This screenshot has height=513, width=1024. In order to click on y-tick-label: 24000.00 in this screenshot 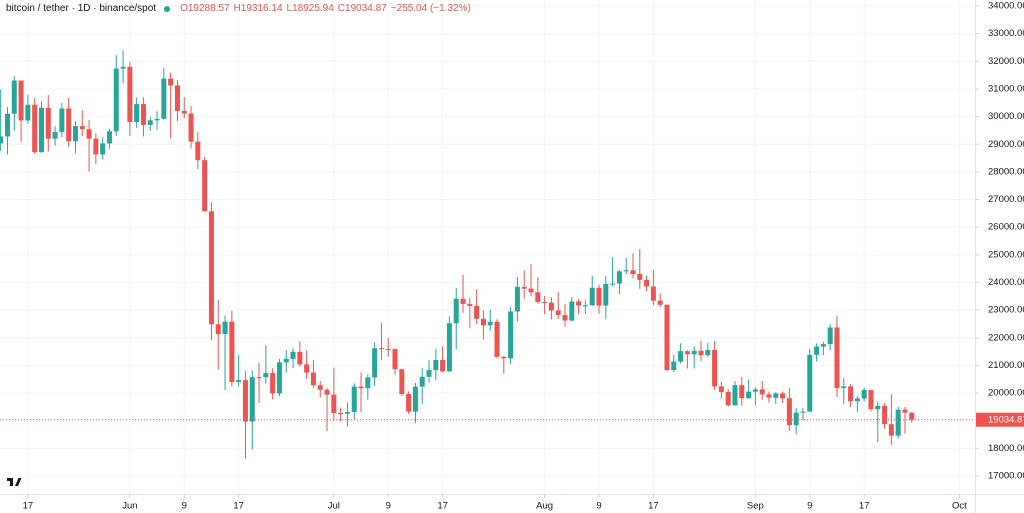, I will do `click(1006, 282)`.